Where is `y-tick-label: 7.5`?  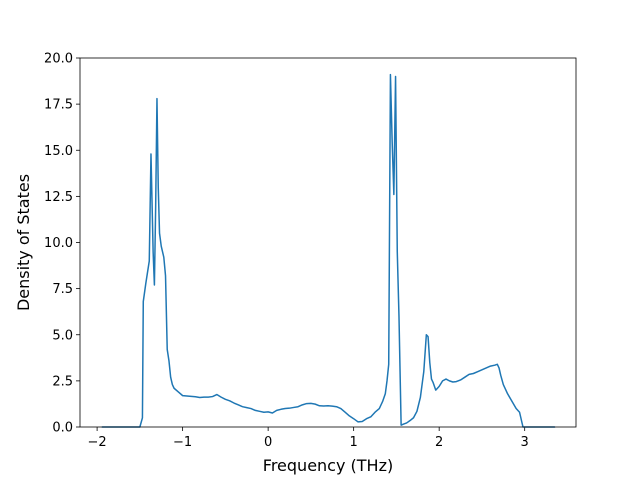
y-tick-label: 7.5 is located at coordinates (62, 289).